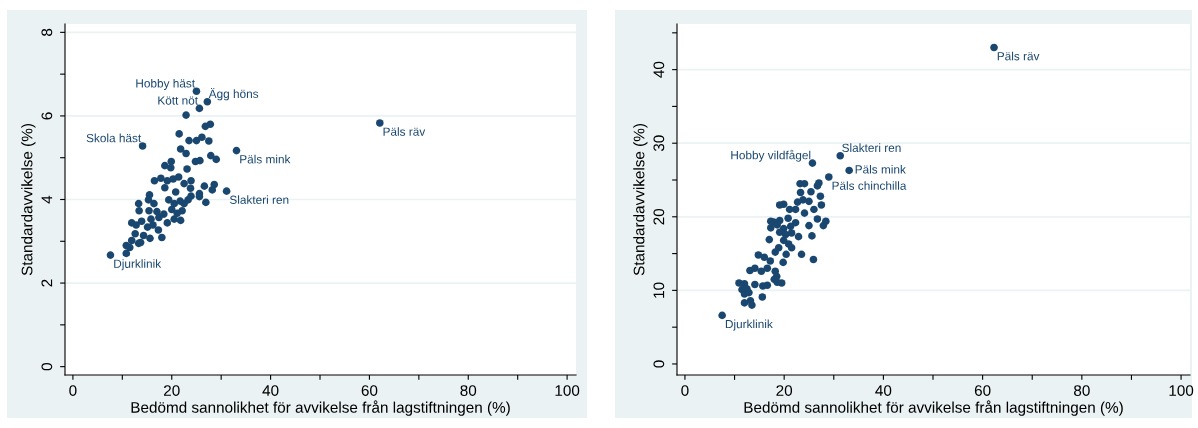 This screenshot has width=1198, height=428. I want to click on annotation: Skola häst, so click(114, 138).